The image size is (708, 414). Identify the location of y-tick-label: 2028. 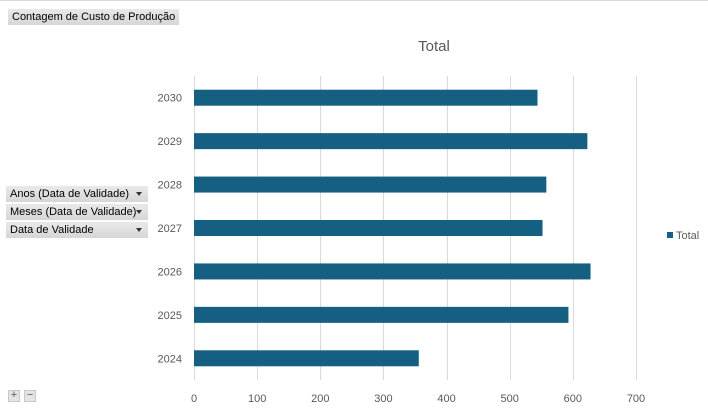
(170, 186).